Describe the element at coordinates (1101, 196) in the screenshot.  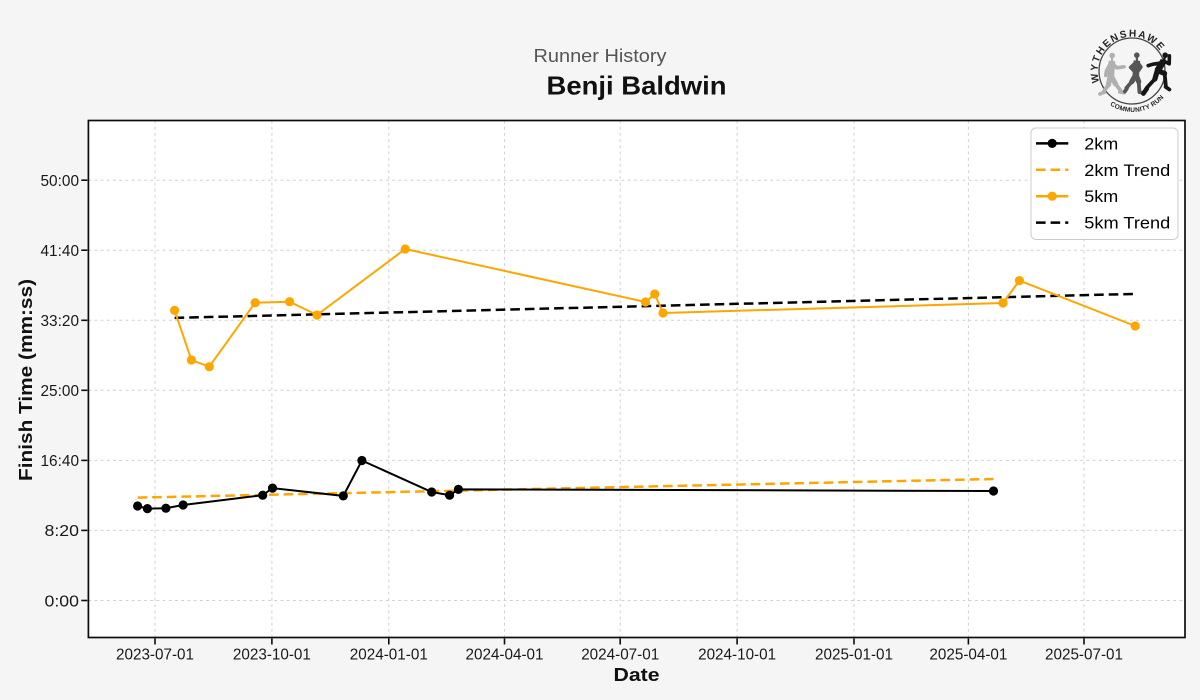
I see `svg-text: 5km` at that location.